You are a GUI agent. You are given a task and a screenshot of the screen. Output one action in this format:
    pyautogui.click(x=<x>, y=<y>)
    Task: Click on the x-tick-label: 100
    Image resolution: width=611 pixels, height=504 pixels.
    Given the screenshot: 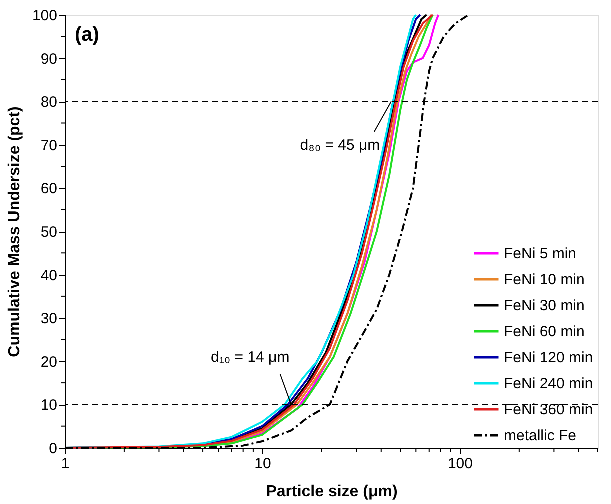 What is the action you would take?
    pyautogui.click(x=460, y=464)
    